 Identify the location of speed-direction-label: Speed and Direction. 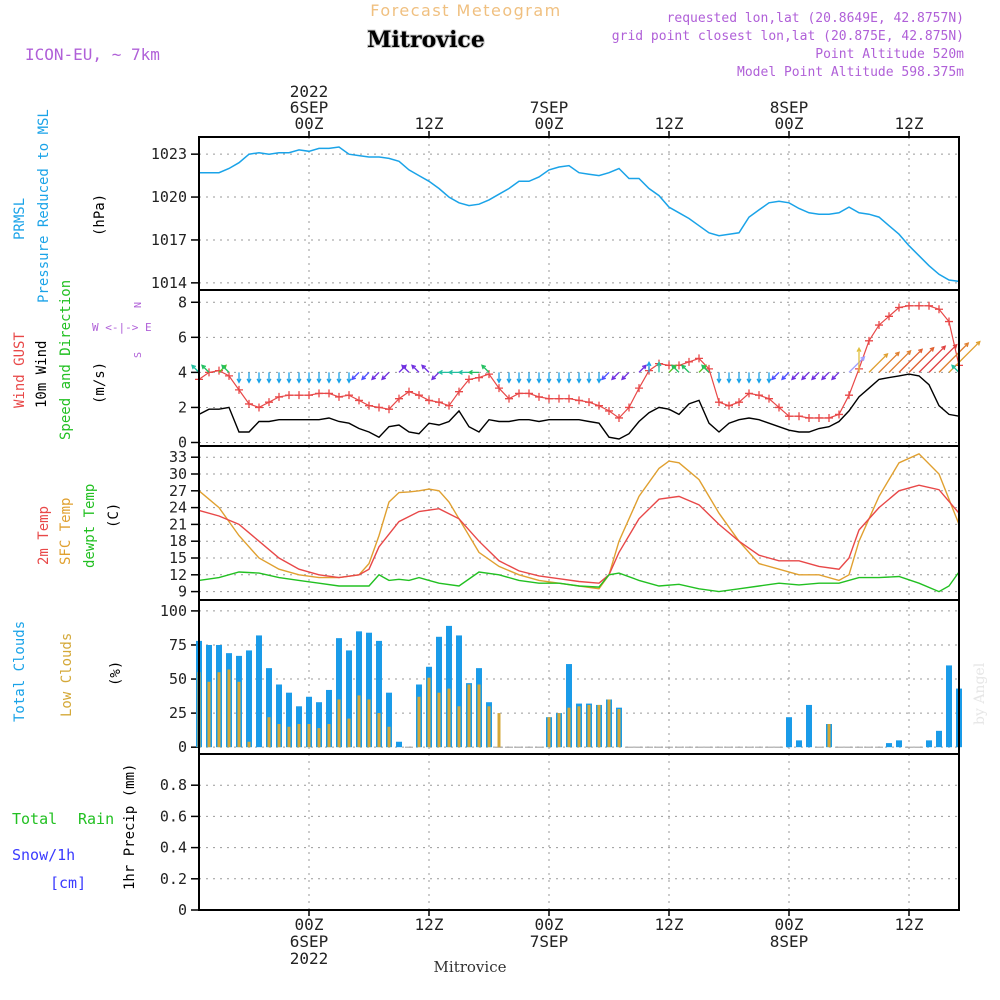
(66, 360).